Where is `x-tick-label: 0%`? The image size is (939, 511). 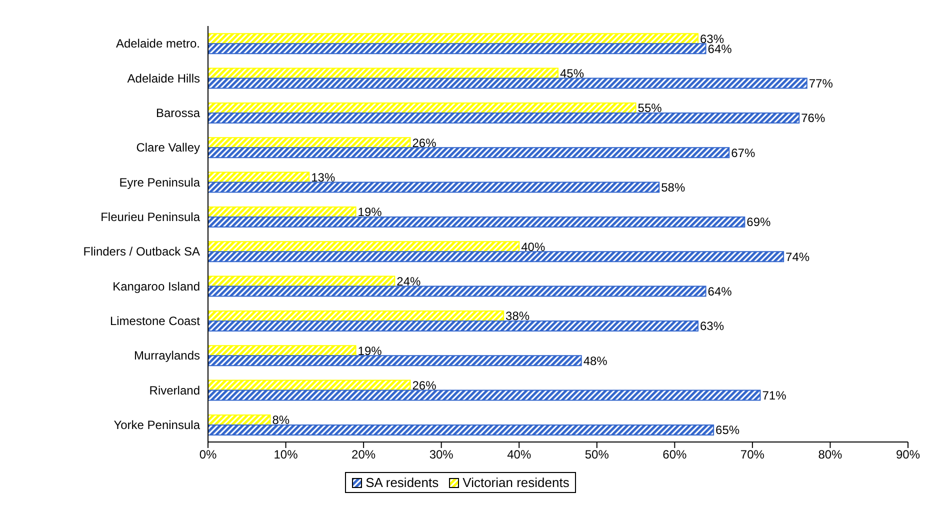
x-tick-label: 0% is located at coordinates (208, 455).